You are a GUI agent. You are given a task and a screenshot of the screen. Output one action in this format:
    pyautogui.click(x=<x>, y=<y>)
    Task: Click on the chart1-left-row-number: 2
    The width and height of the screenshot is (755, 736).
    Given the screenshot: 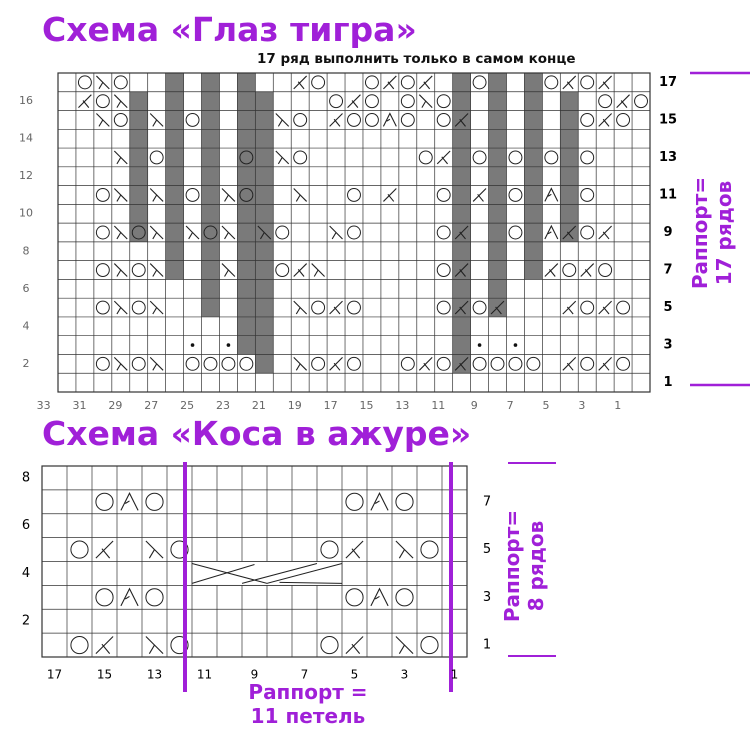 What is the action you would take?
    pyautogui.click(x=26, y=363)
    